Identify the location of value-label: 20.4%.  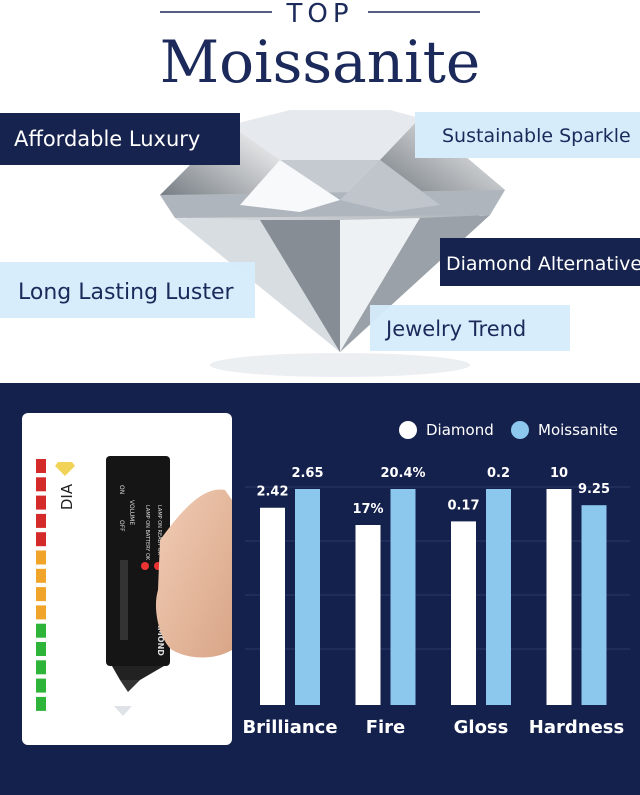
(402, 473).